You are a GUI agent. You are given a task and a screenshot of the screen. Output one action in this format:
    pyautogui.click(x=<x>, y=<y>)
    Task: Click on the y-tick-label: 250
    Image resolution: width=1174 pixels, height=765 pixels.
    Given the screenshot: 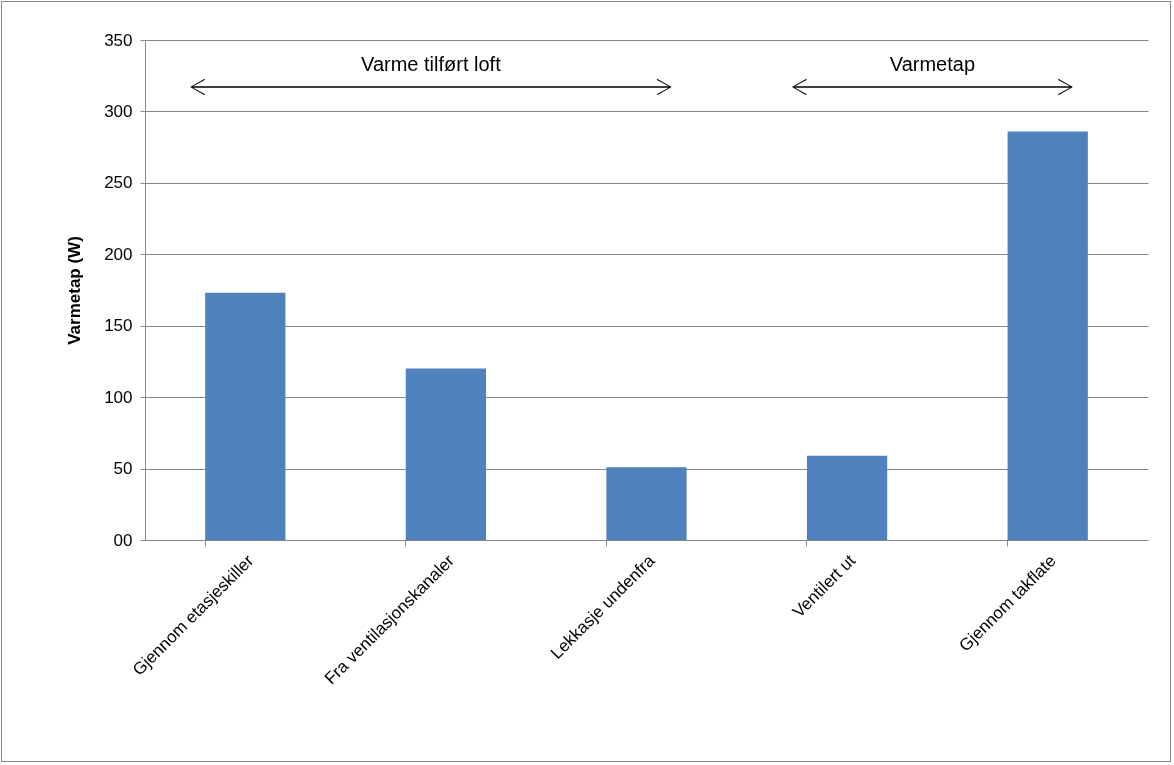 What is the action you would take?
    pyautogui.click(x=118, y=183)
    